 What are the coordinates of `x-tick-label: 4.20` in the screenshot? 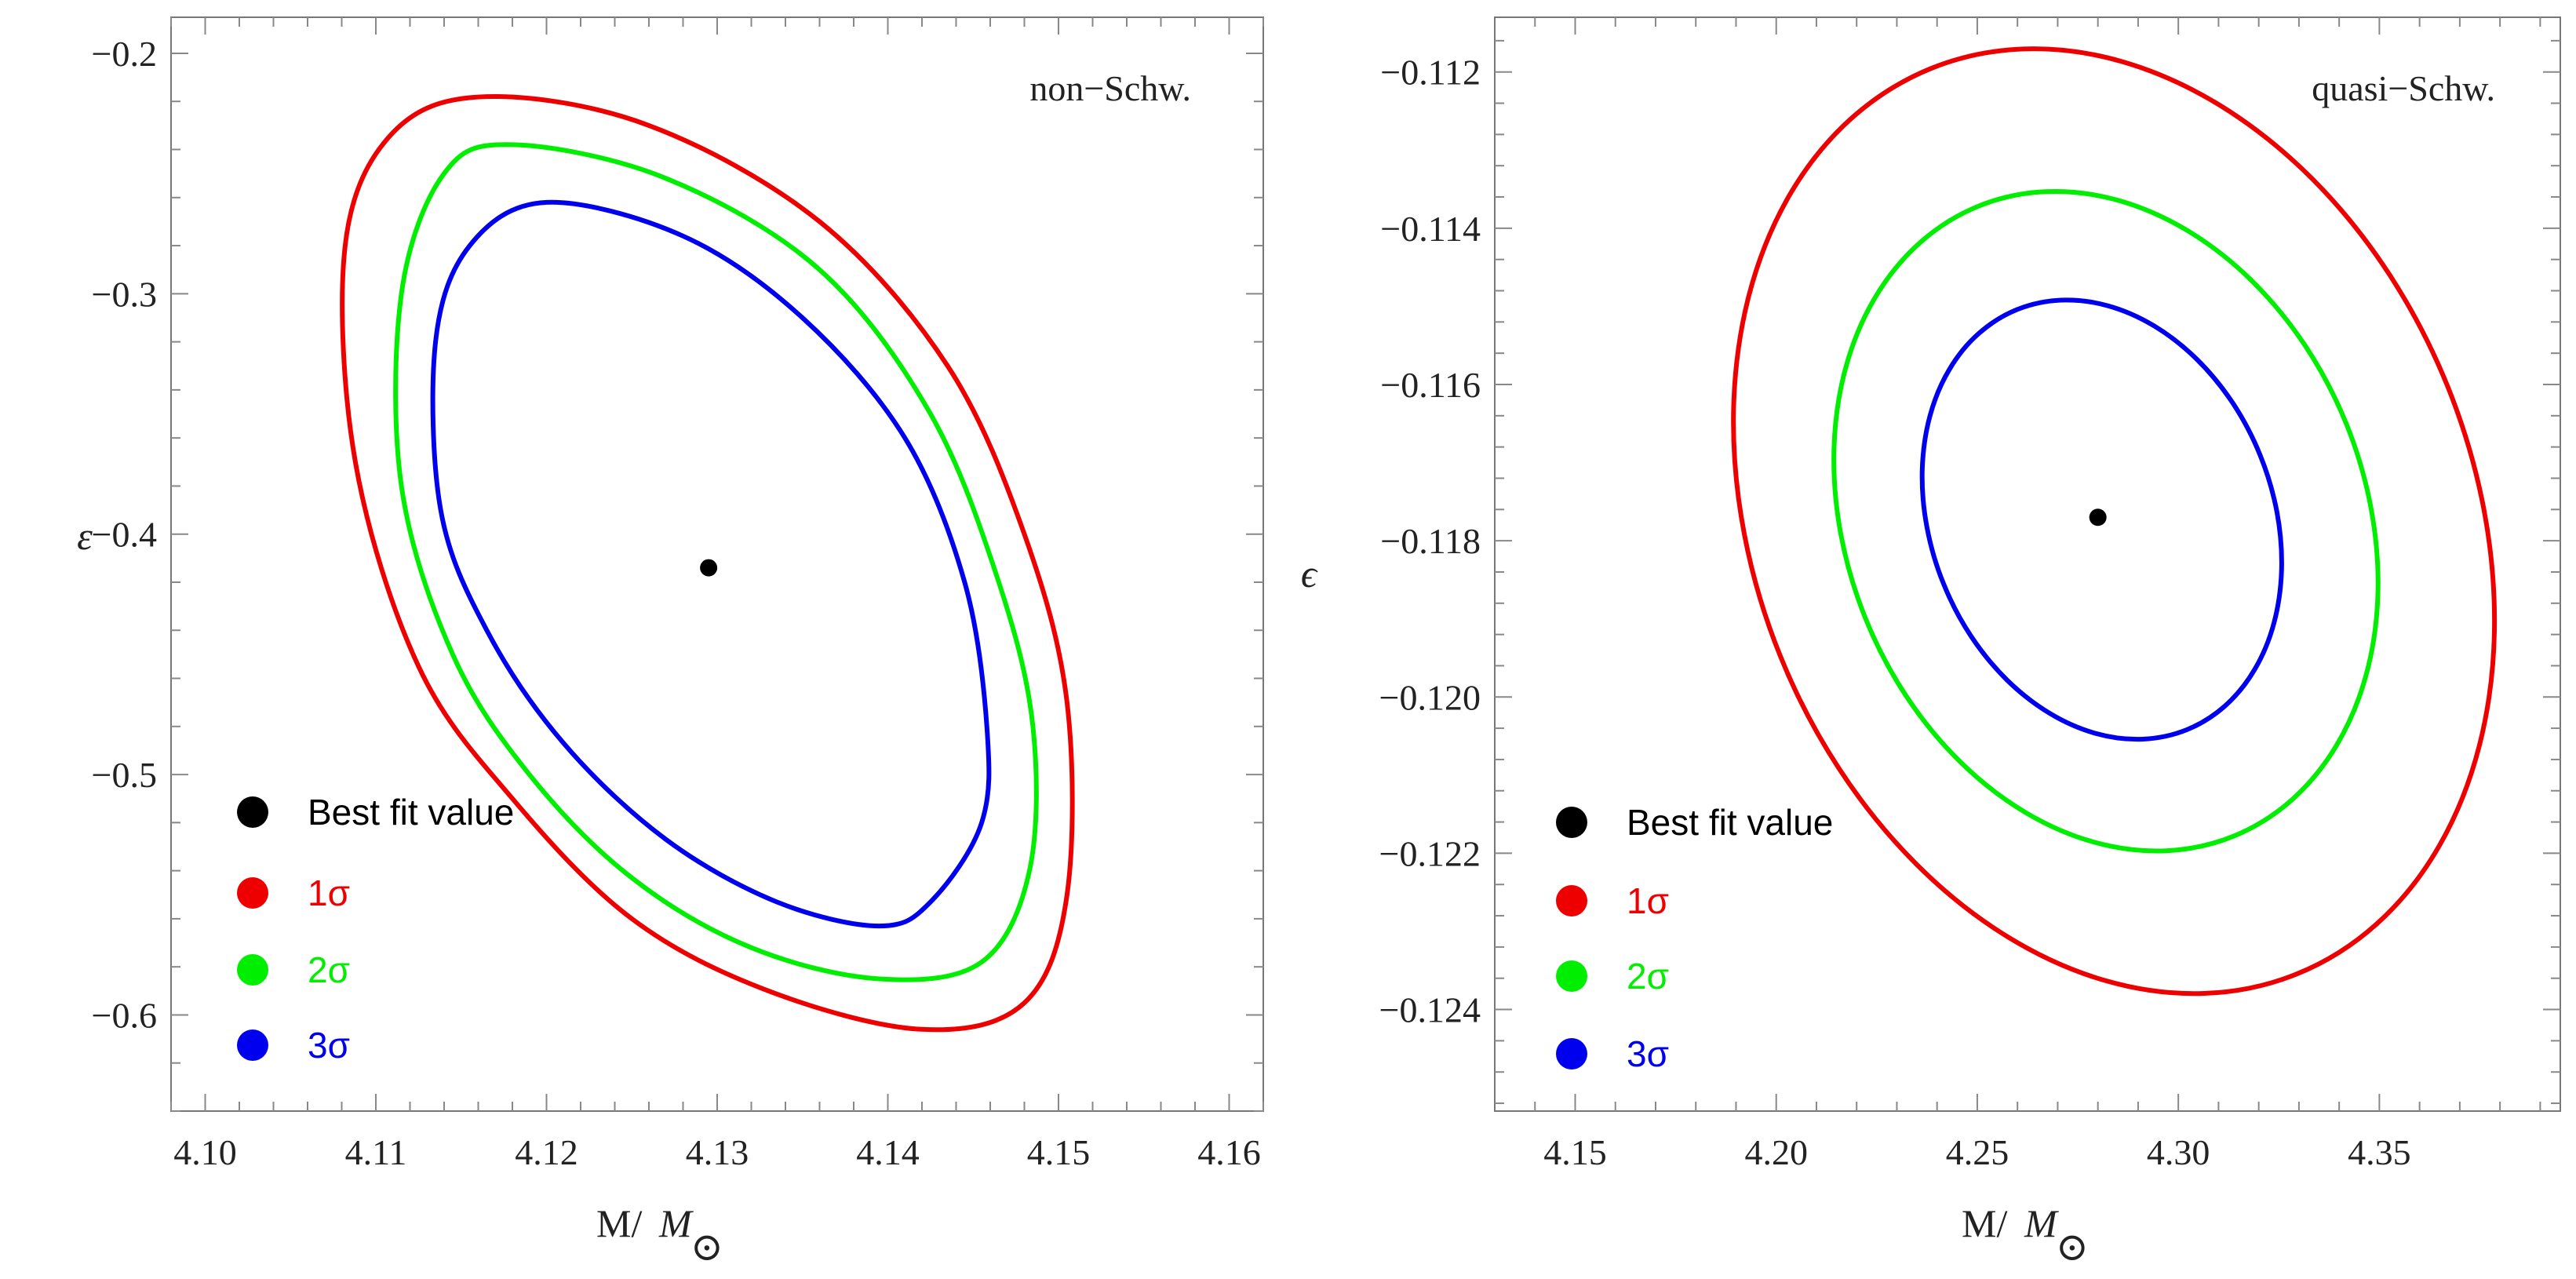 It's located at (1776, 1152).